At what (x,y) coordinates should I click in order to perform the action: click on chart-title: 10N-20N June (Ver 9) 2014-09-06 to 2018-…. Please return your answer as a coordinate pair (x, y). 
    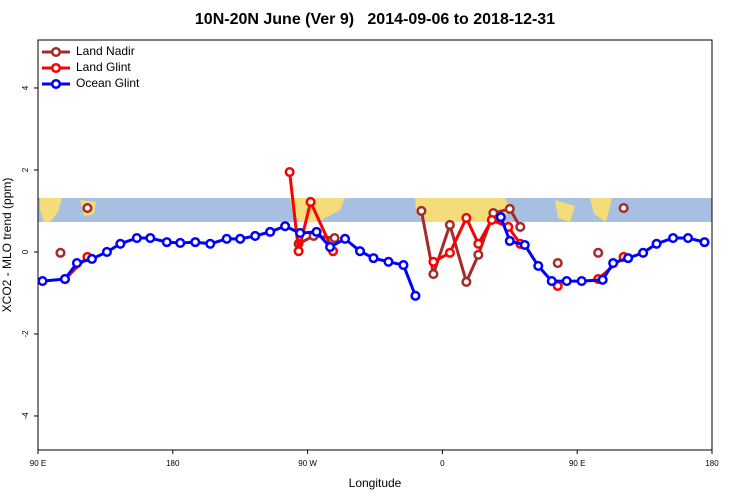
    Looking at the image, I should click on (375, 19).